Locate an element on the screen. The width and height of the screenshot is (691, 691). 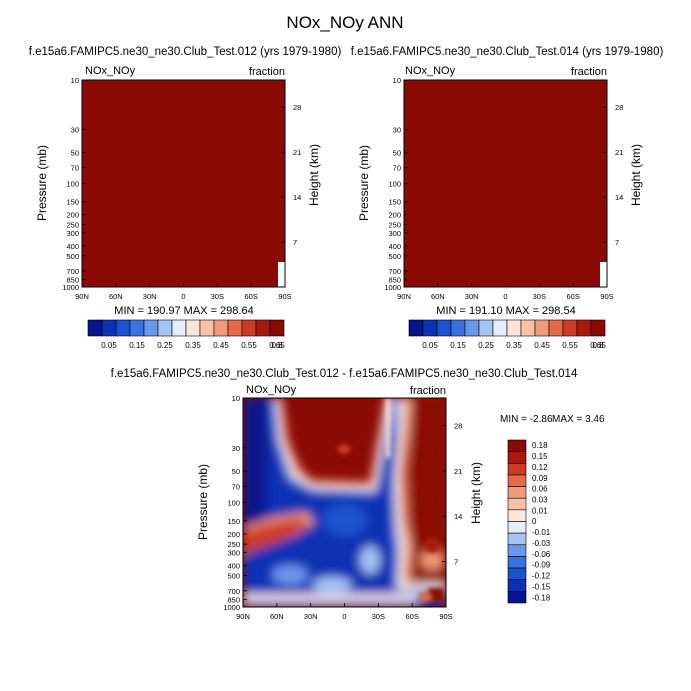
panel-2-ylabel: Pressure (mb) is located at coordinates (364, 183).